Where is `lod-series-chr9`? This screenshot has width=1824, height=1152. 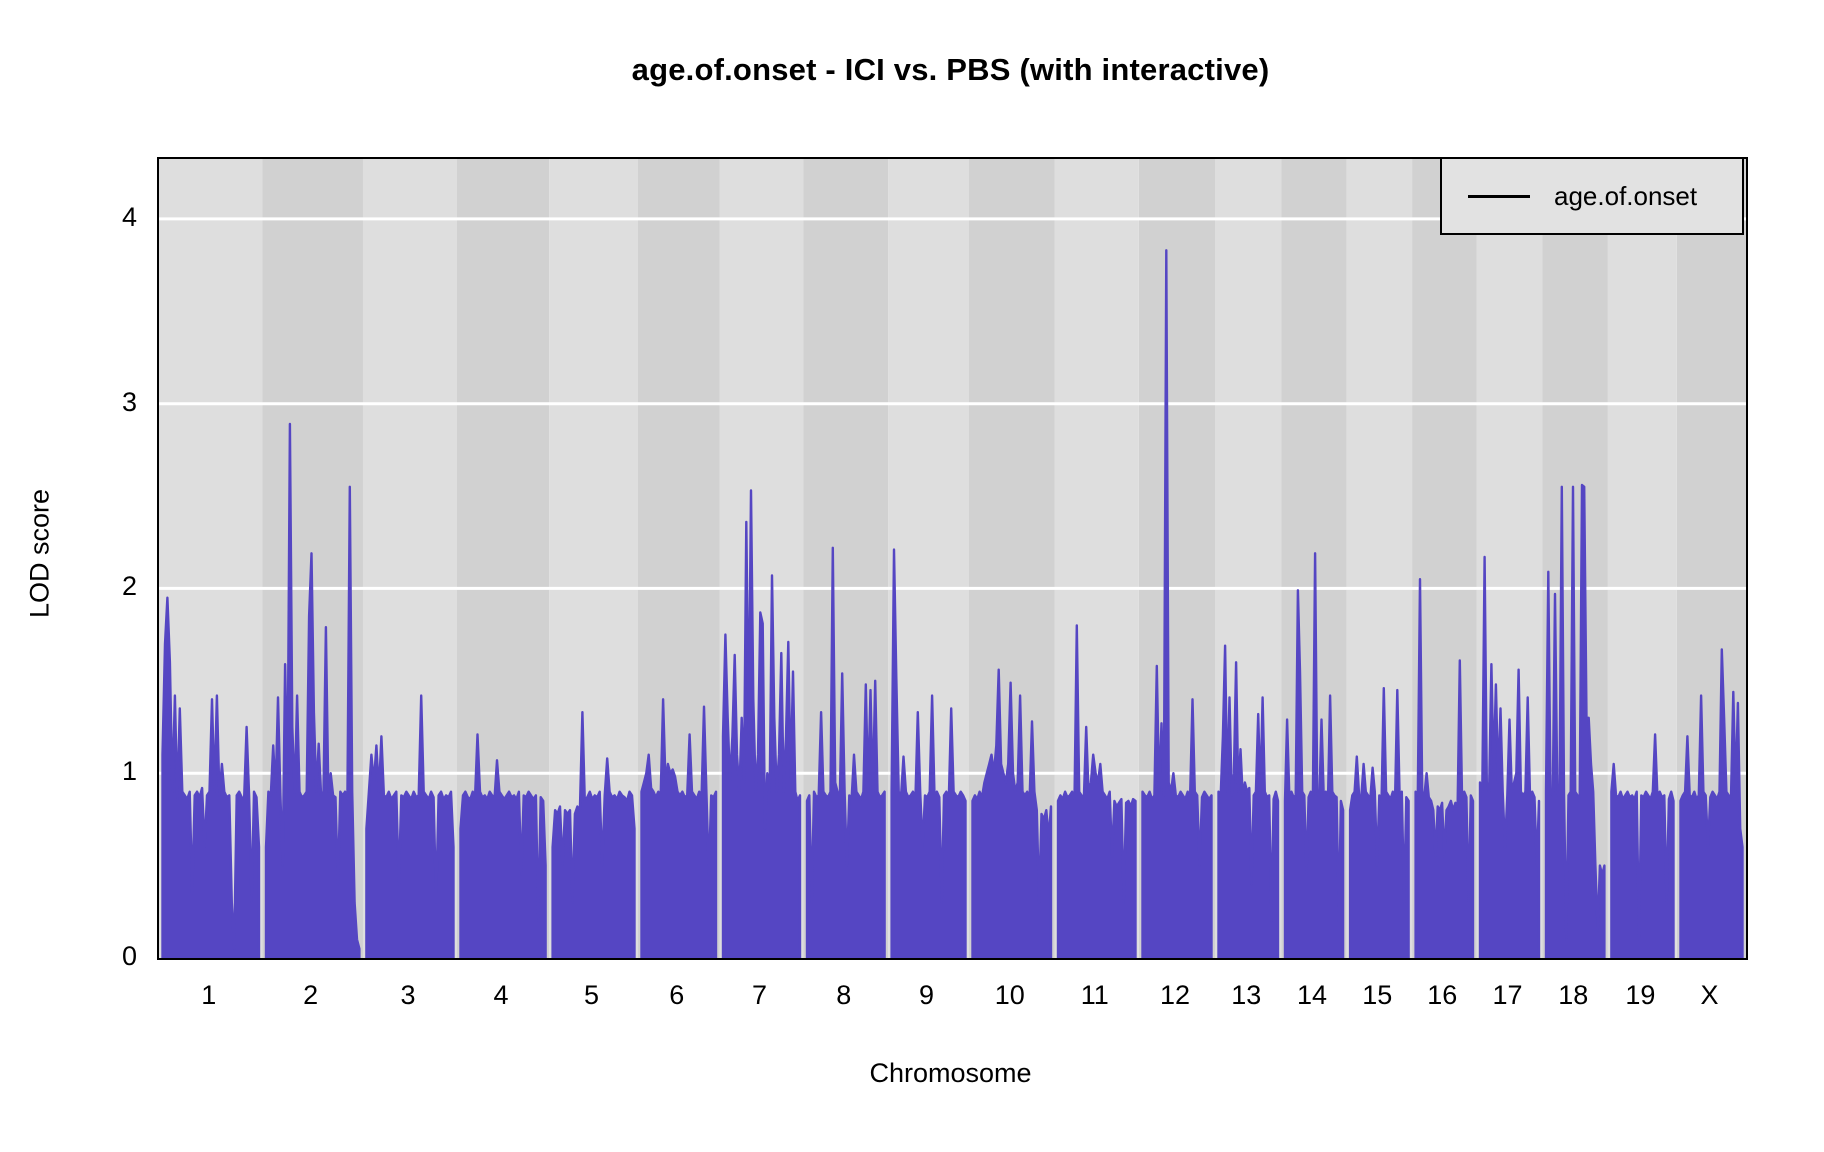 lod-series-chr9 is located at coordinates (928, 753).